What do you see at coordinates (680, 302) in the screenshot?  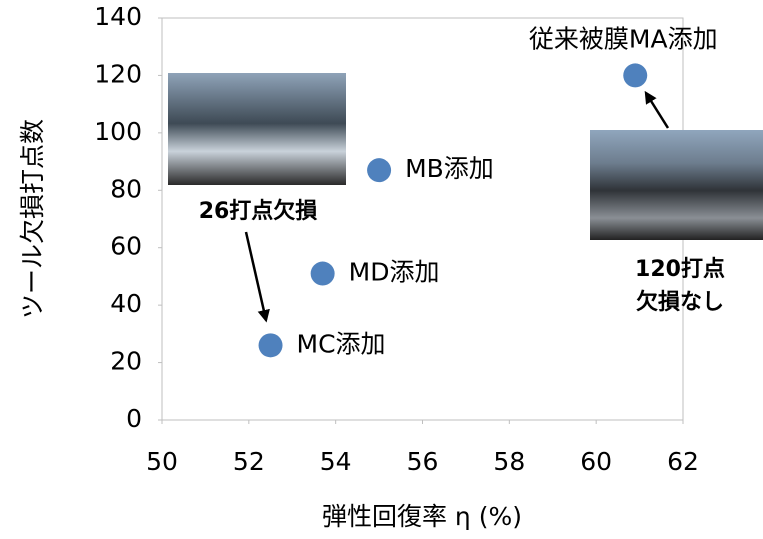 I see `annotation: 欠損なし` at bounding box center [680, 302].